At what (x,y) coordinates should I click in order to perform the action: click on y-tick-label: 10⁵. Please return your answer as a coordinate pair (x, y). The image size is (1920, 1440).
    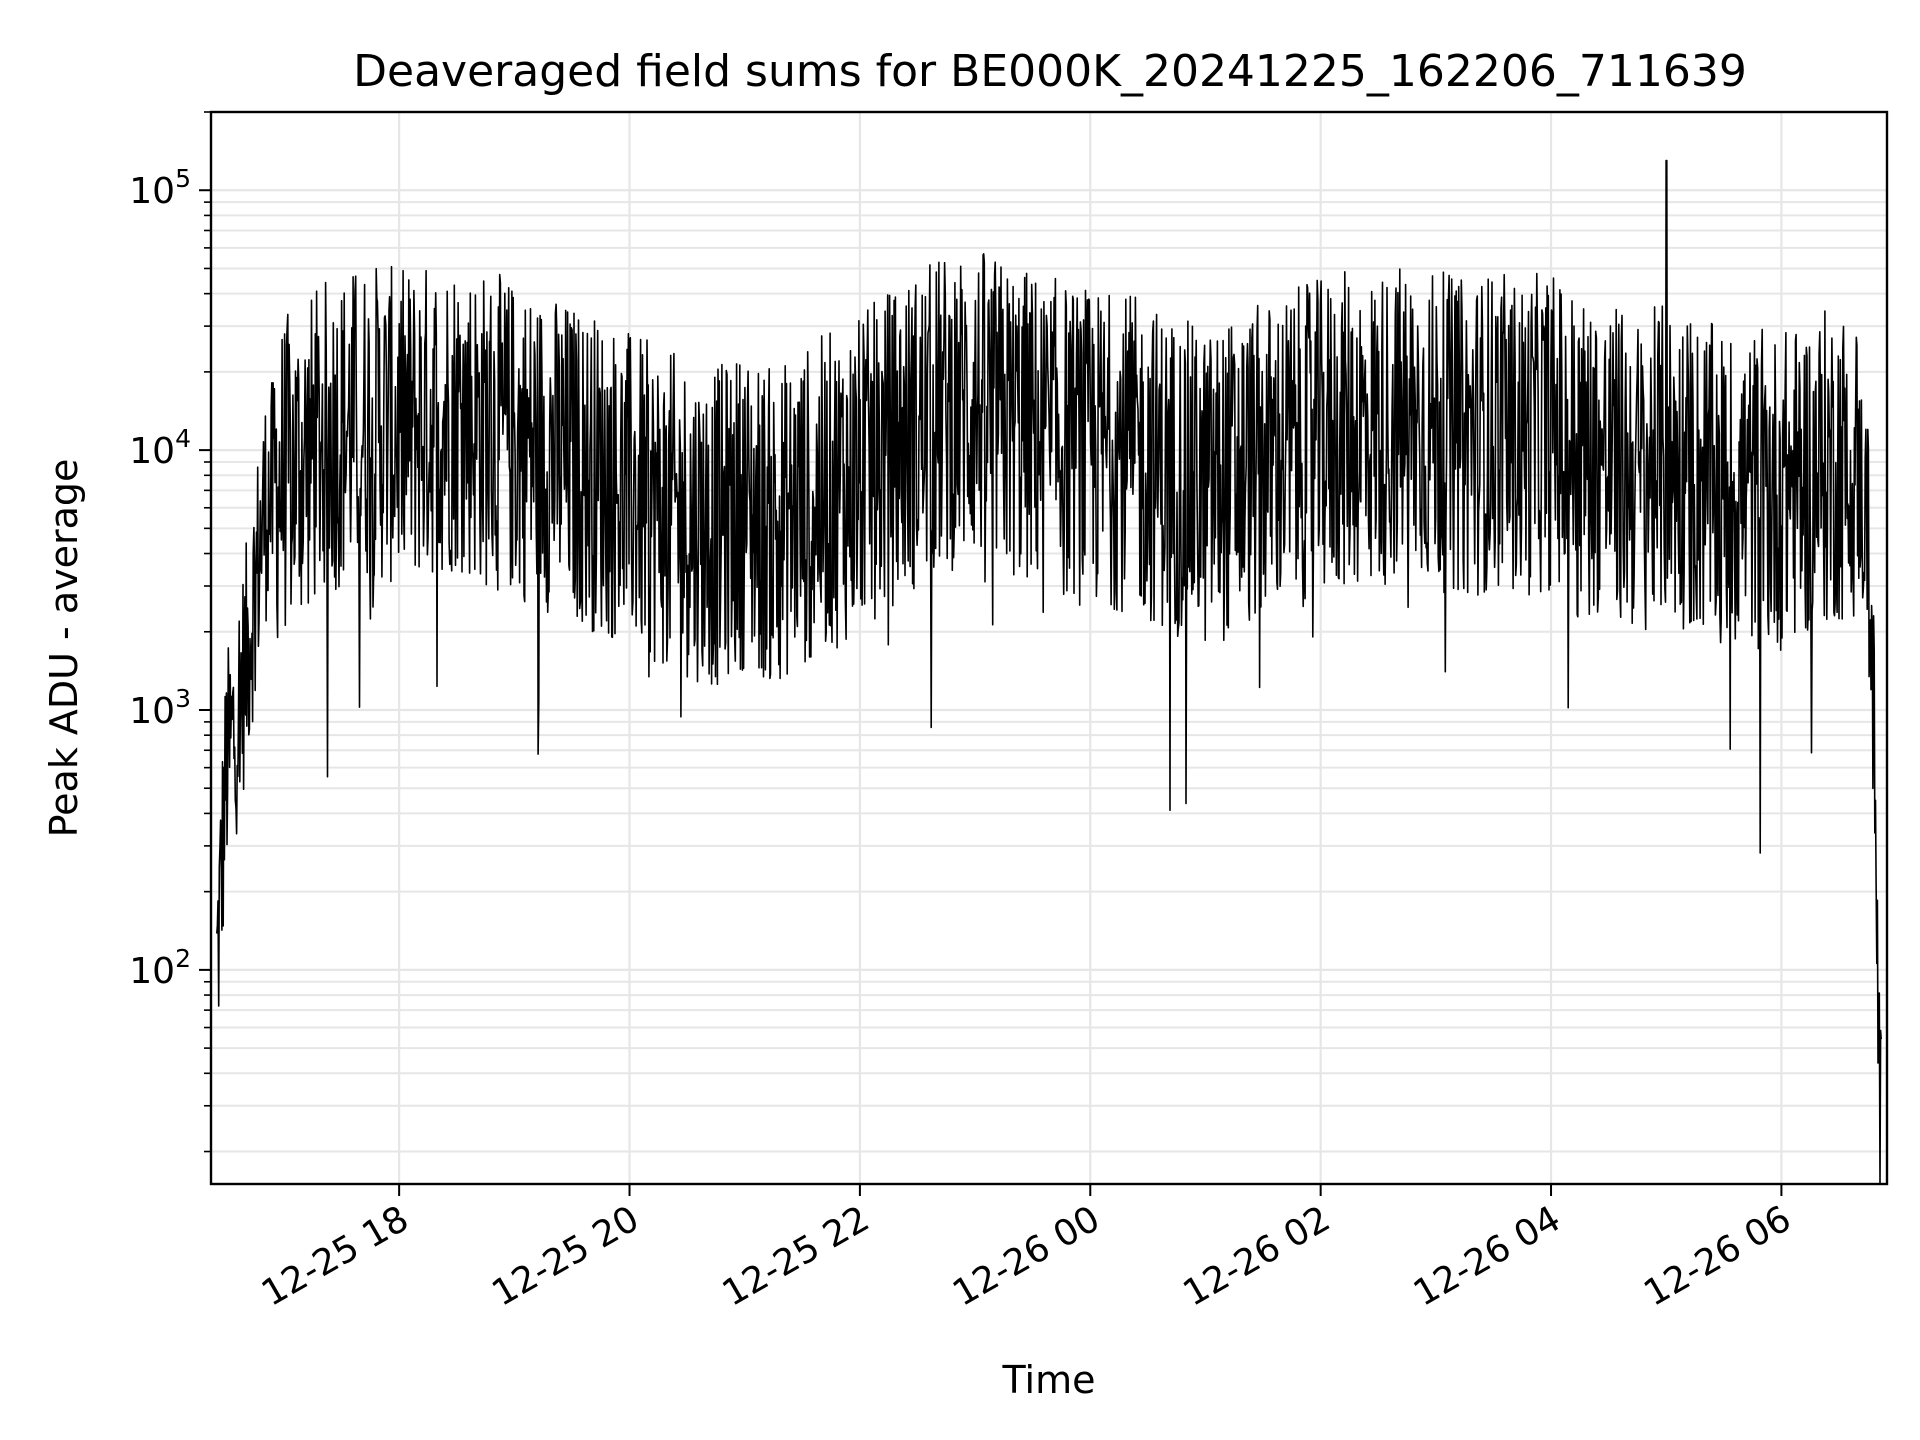
    Looking at the image, I should click on (160, 188).